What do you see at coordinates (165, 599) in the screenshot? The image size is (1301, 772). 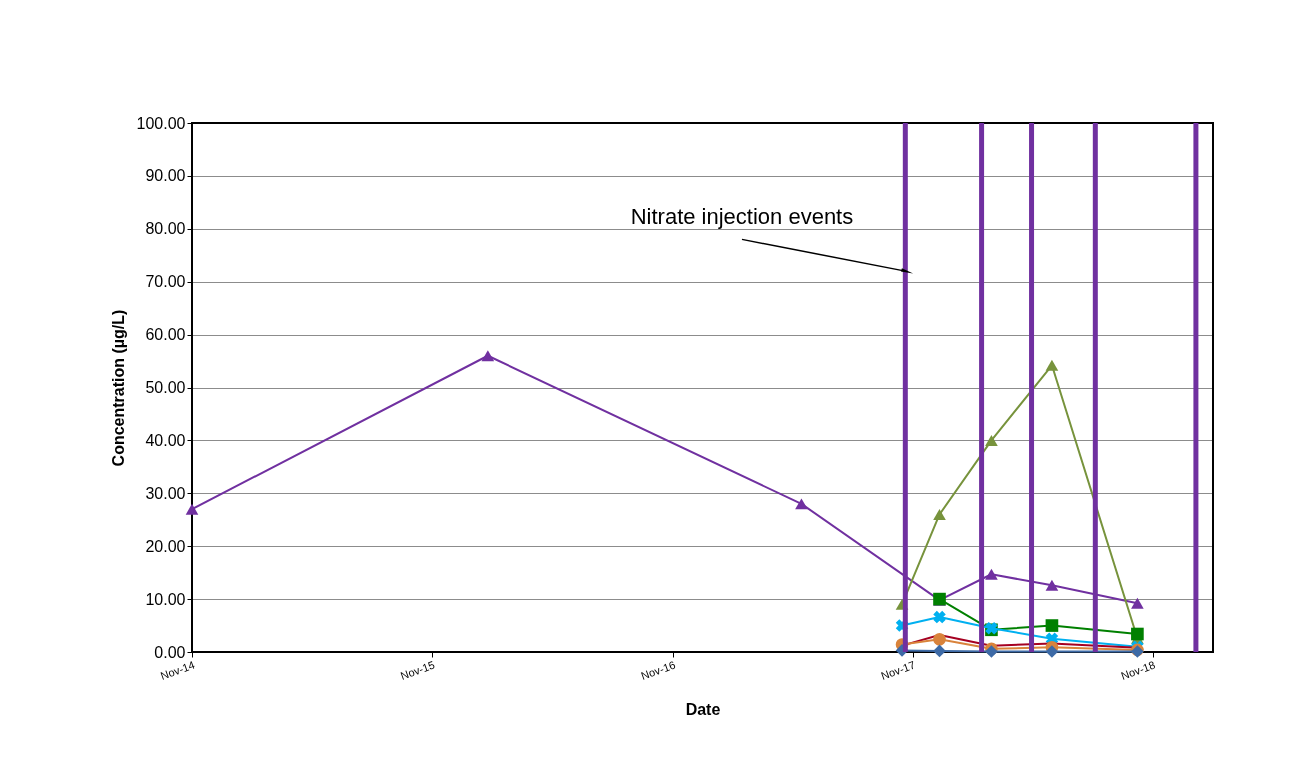 I see `y-tick-label: 10.00` at bounding box center [165, 599].